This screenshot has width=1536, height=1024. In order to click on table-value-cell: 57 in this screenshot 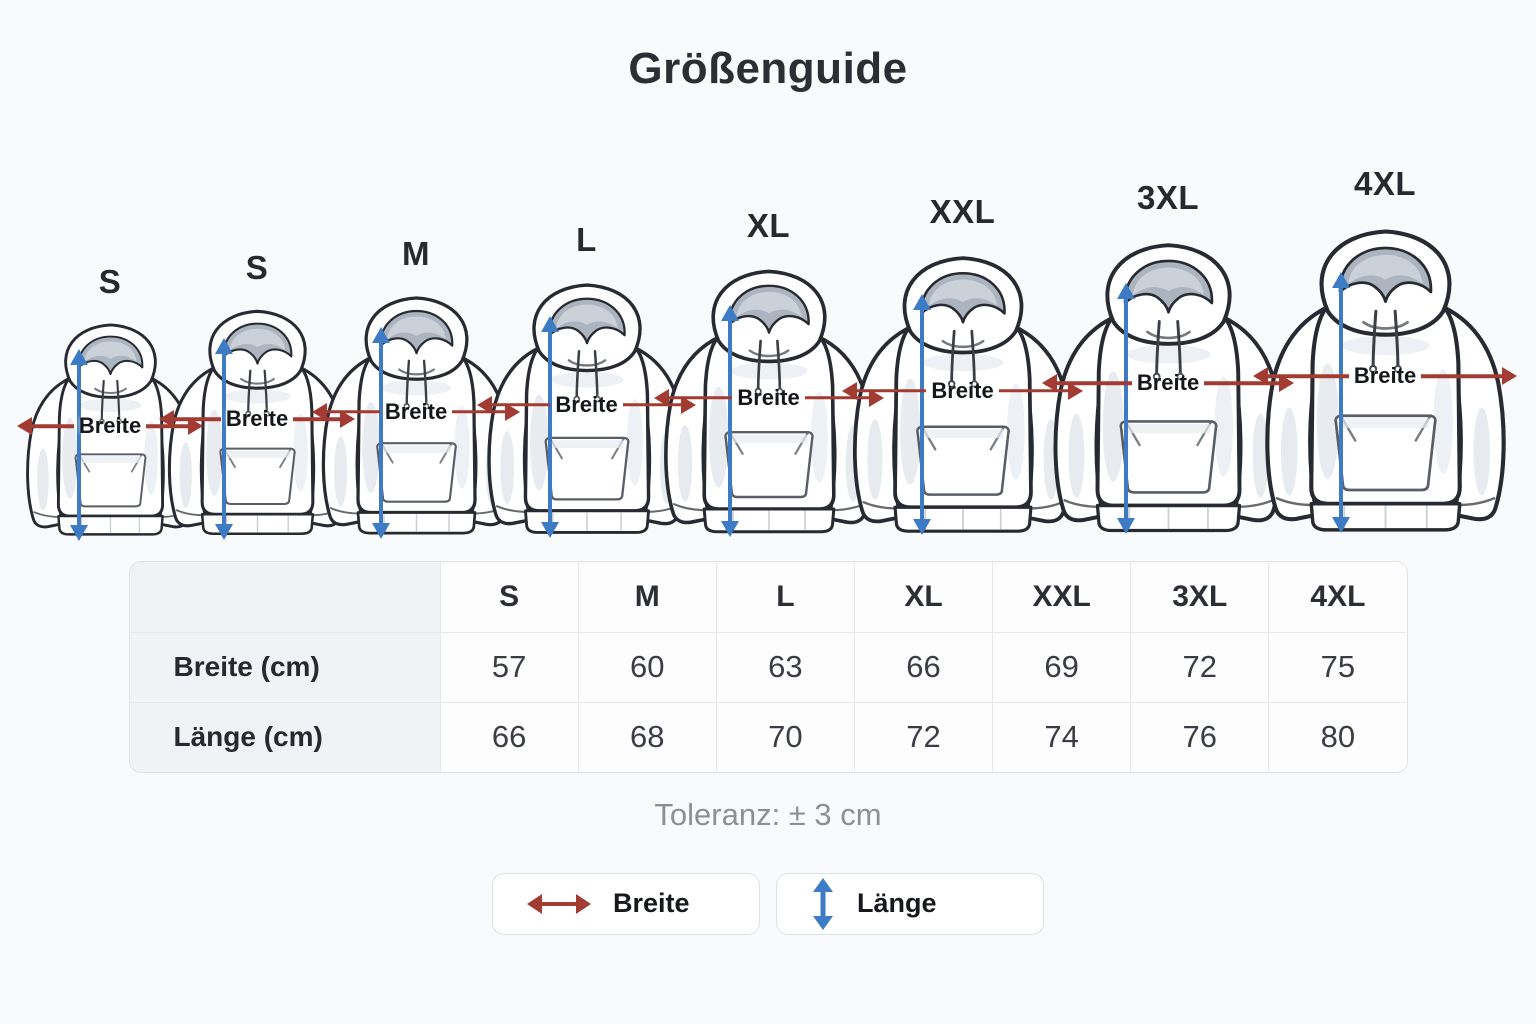, I will do `click(508, 666)`.